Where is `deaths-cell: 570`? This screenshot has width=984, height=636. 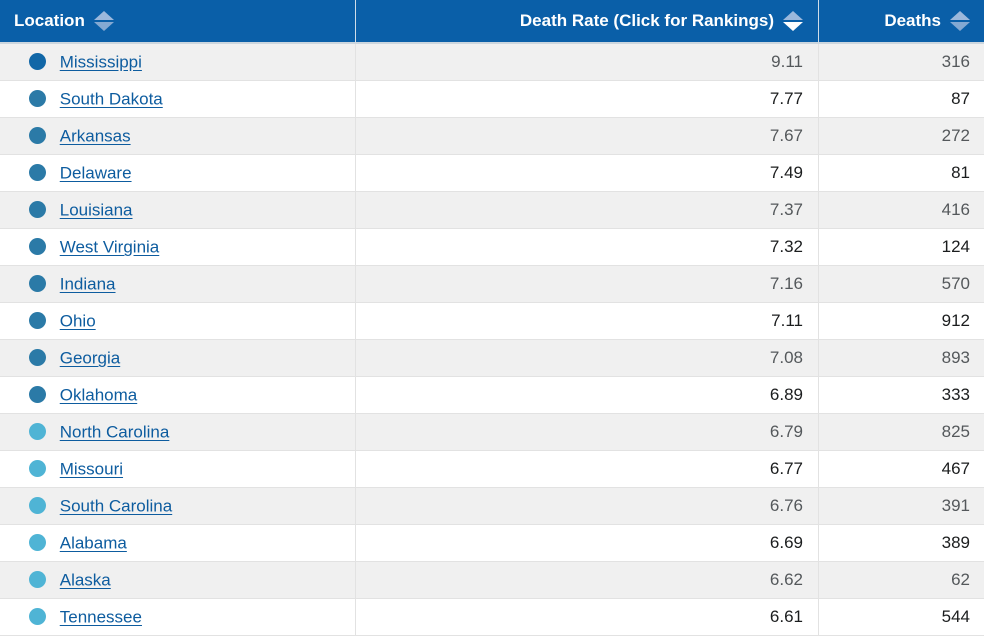 deaths-cell: 570 is located at coordinates (901, 284).